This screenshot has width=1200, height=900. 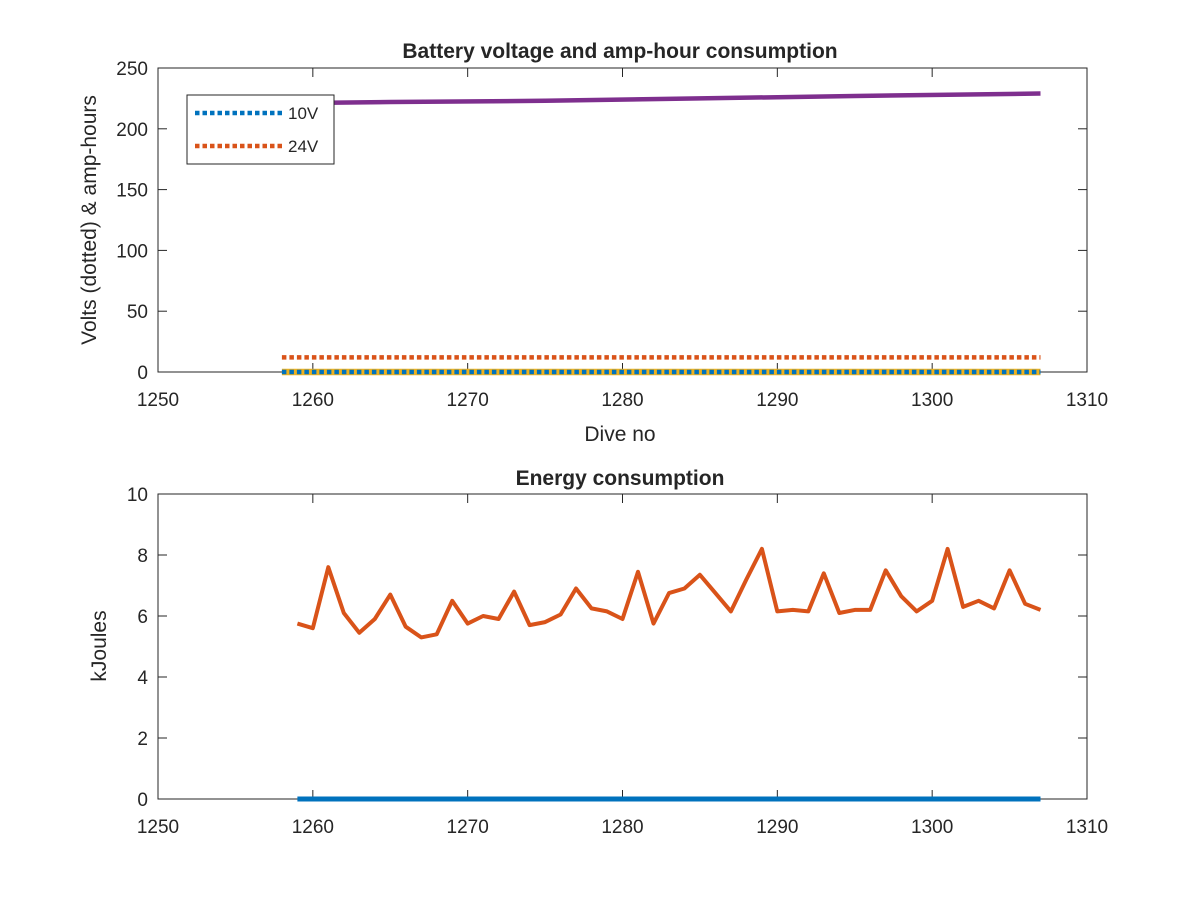 What do you see at coordinates (137, 495) in the screenshot?
I see `y-tick-label: 10` at bounding box center [137, 495].